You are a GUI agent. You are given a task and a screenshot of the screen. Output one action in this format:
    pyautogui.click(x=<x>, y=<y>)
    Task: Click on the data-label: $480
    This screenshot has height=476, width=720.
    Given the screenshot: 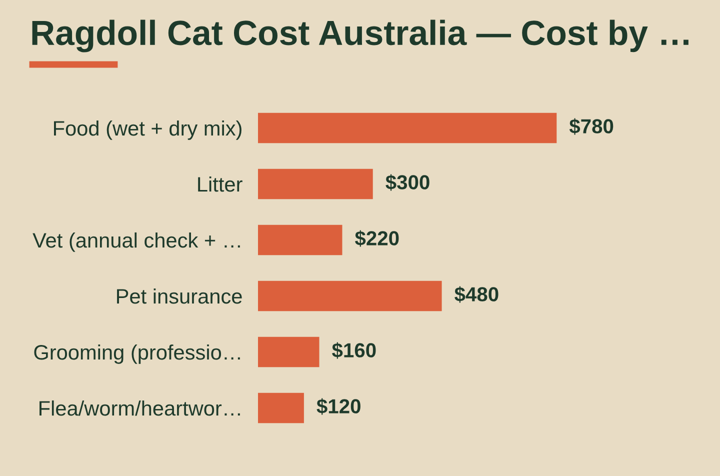 What is the action you would take?
    pyautogui.click(x=476, y=294)
    